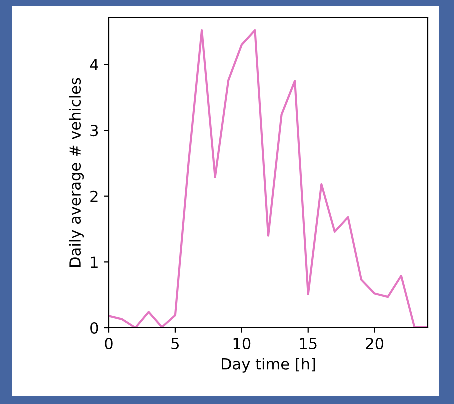  Describe the element at coordinates (308, 344) in the screenshot. I see `x-tick-label: 15` at that location.